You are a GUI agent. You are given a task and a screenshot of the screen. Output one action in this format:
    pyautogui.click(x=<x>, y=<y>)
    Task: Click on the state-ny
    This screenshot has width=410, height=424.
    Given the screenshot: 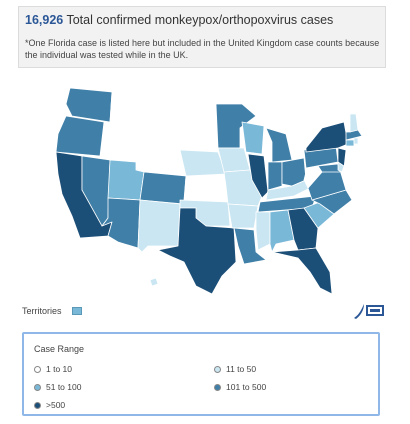 What is the action you would take?
    pyautogui.click(x=327, y=137)
    